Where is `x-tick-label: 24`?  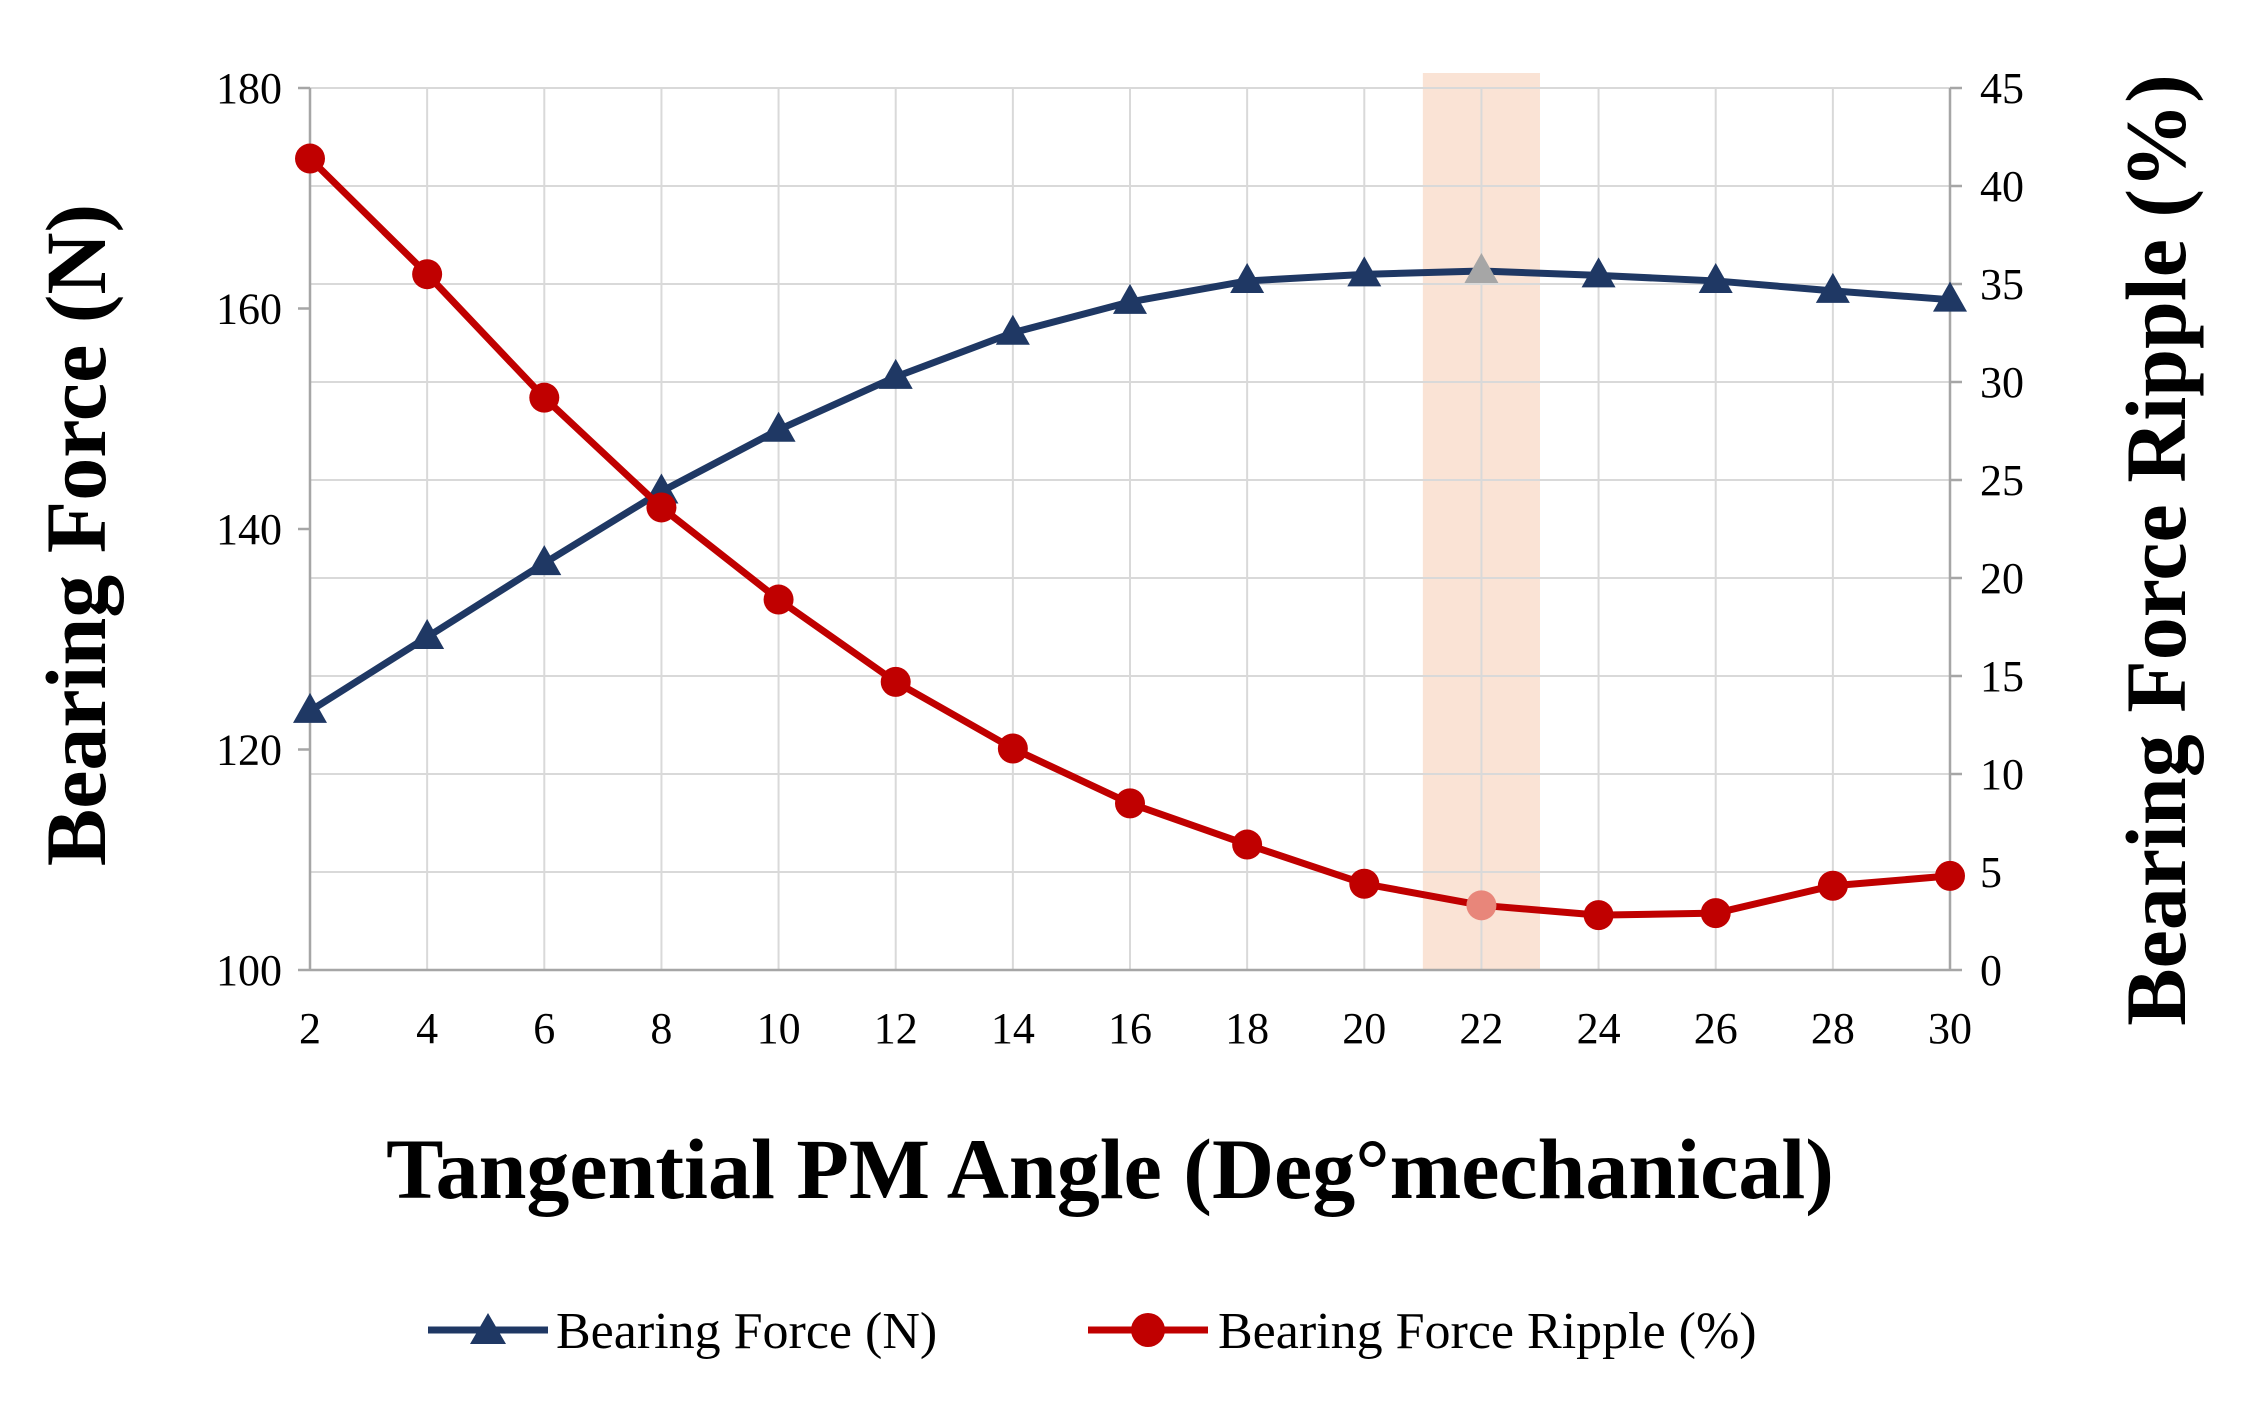 x-tick-label: 24 is located at coordinates (1599, 1028).